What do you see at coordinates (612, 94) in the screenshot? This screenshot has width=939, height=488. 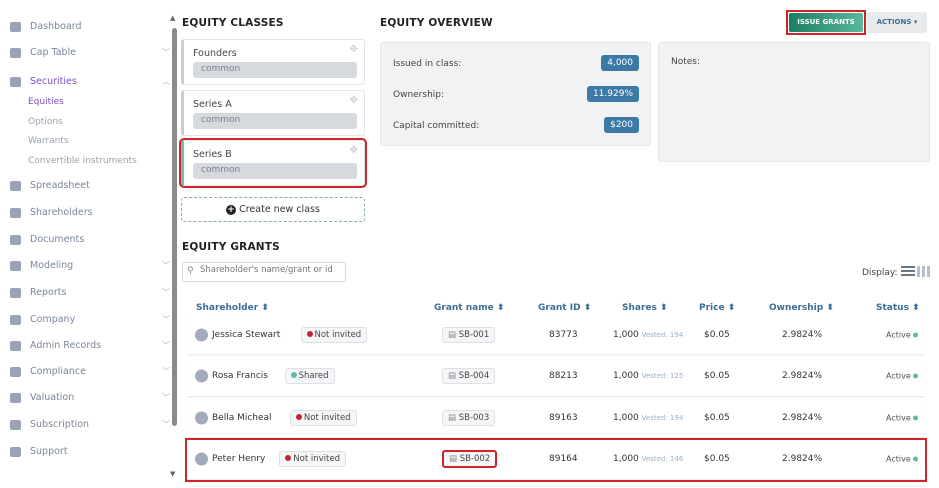 I see `ownership-value: 11.929%` at bounding box center [612, 94].